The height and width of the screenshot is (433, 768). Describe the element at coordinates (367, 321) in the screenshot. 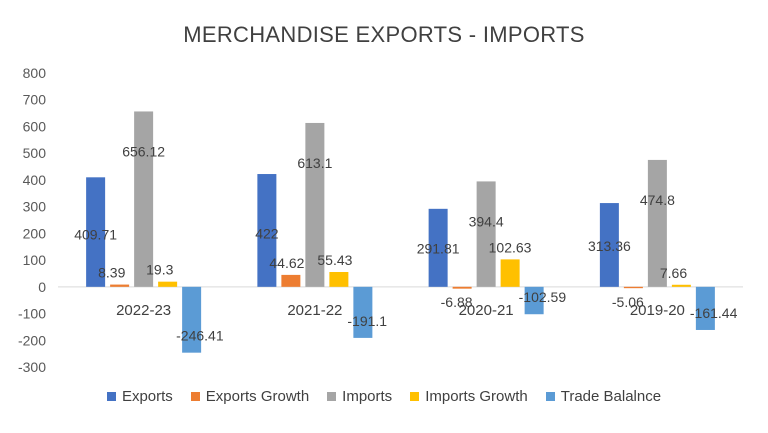

I see `data-label: -191.1` at that location.